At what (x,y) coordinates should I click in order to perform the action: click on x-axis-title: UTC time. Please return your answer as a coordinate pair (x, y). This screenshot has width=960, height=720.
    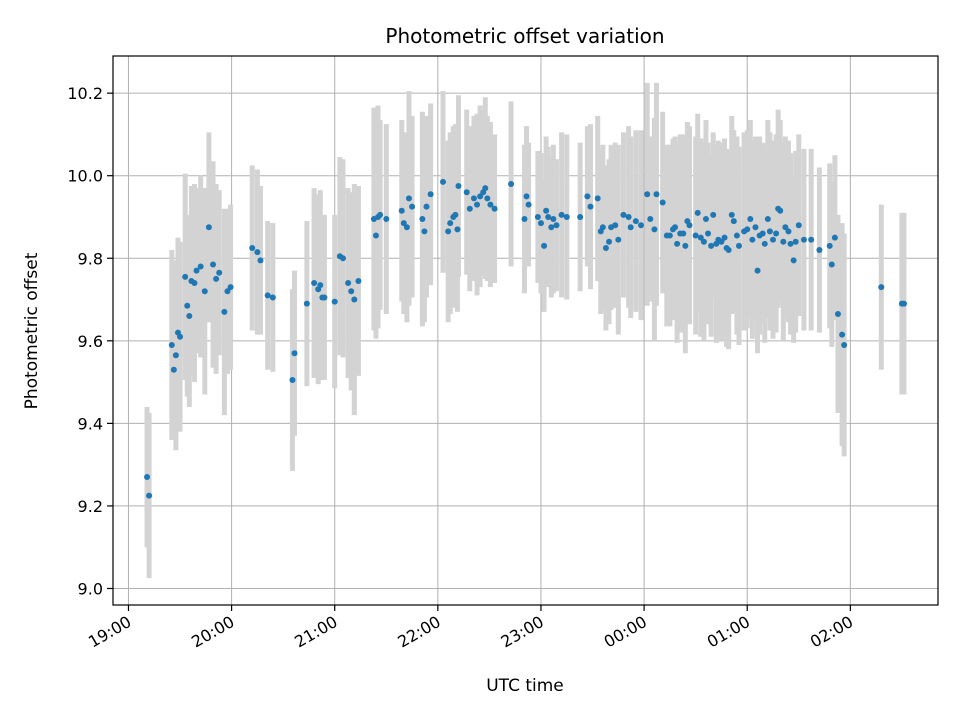
    Looking at the image, I should click on (525, 686).